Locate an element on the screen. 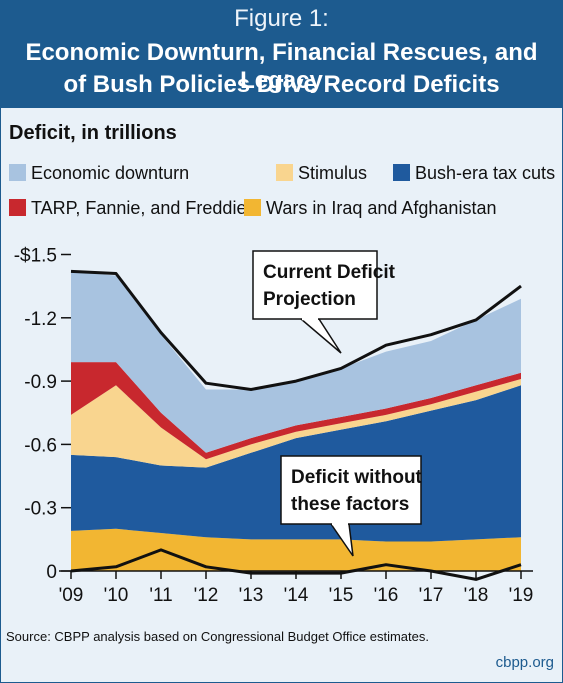  x-tick-label: '15 is located at coordinates (341, 595).